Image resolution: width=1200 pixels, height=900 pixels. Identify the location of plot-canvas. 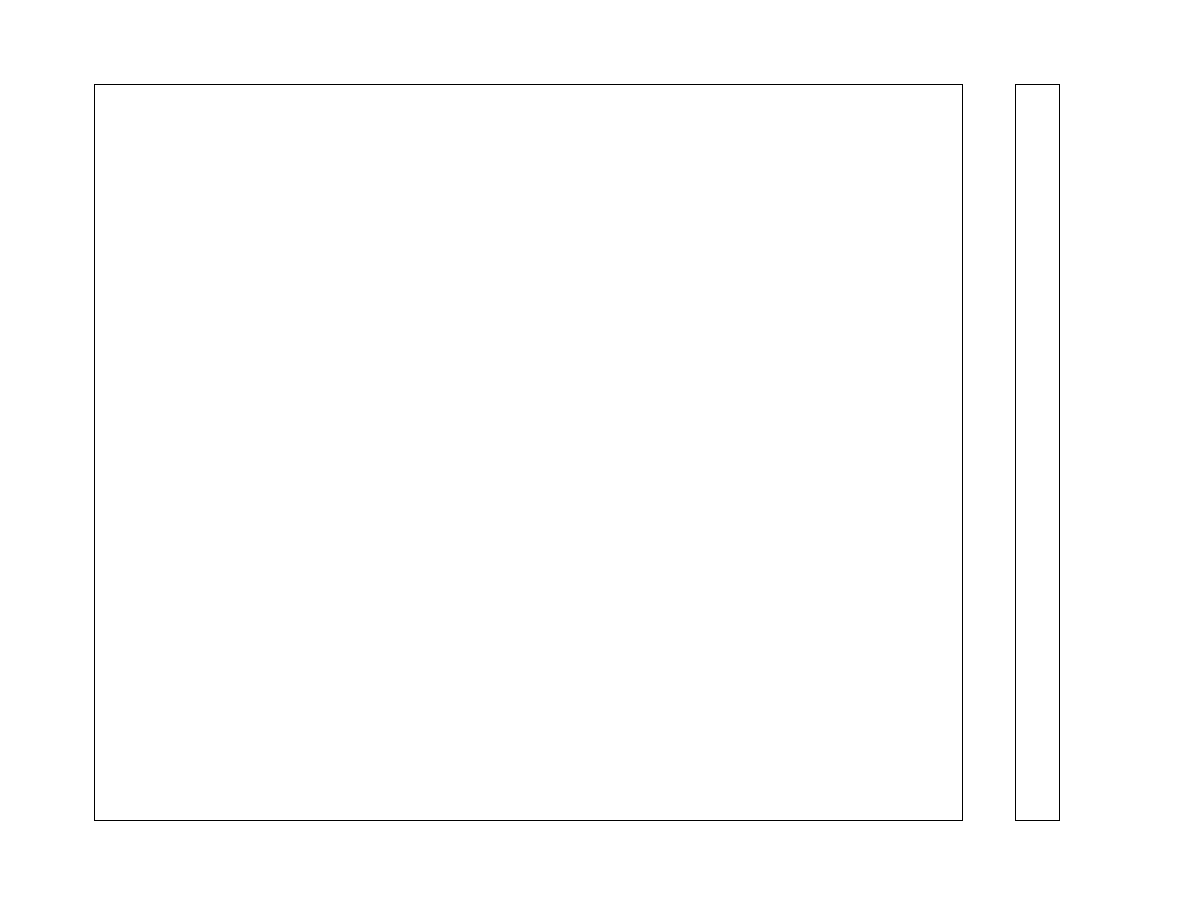
(245, 160).